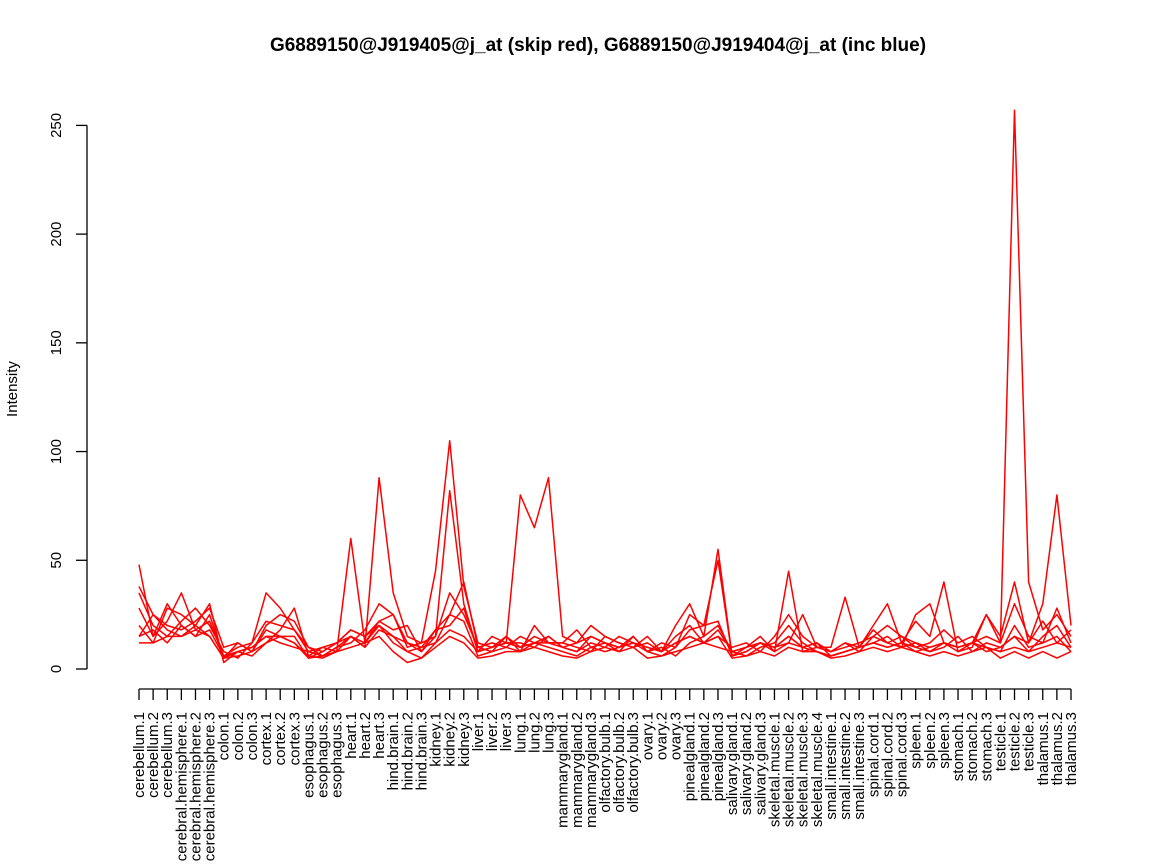  What do you see at coordinates (337, 755) in the screenshot?
I see `x-tick-label: esophagus.3` at bounding box center [337, 755].